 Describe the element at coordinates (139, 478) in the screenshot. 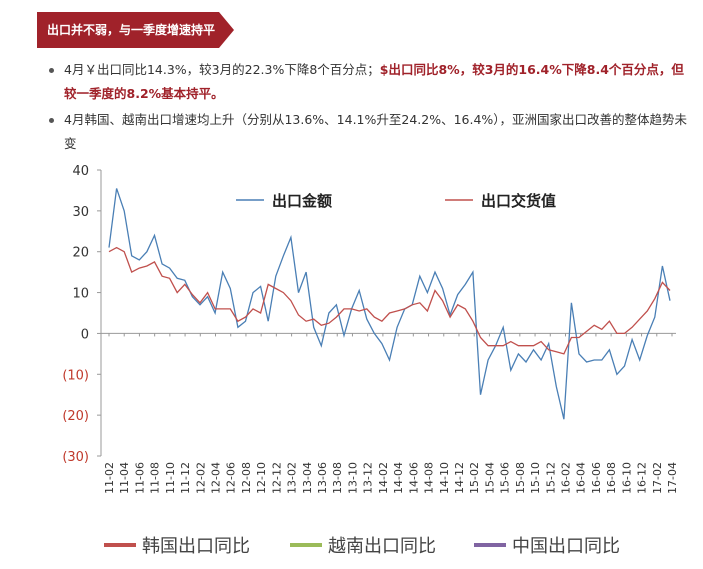

I see `x-tick-label: 11-06` at that location.